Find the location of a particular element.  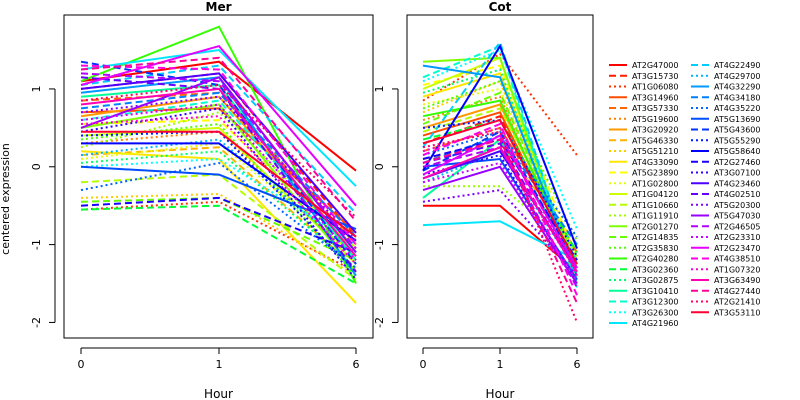

legend-label: AT4G21960 is located at coordinates (655, 323).